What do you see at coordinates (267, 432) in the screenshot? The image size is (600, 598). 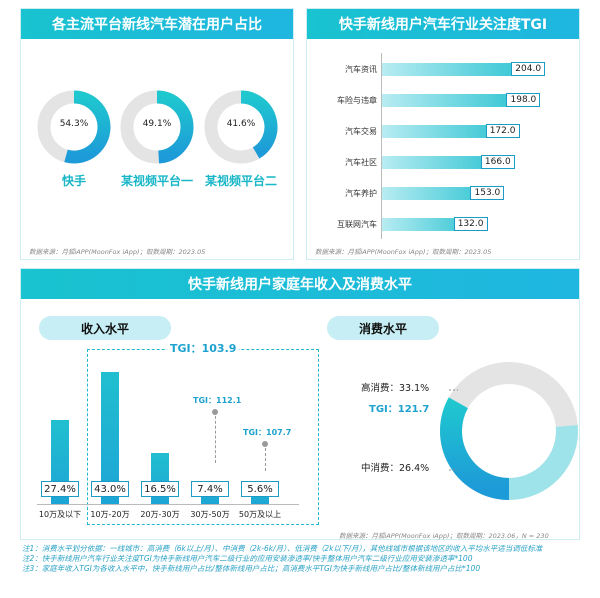 I see `tgi-4-label: TGI：107.7` at bounding box center [267, 432].